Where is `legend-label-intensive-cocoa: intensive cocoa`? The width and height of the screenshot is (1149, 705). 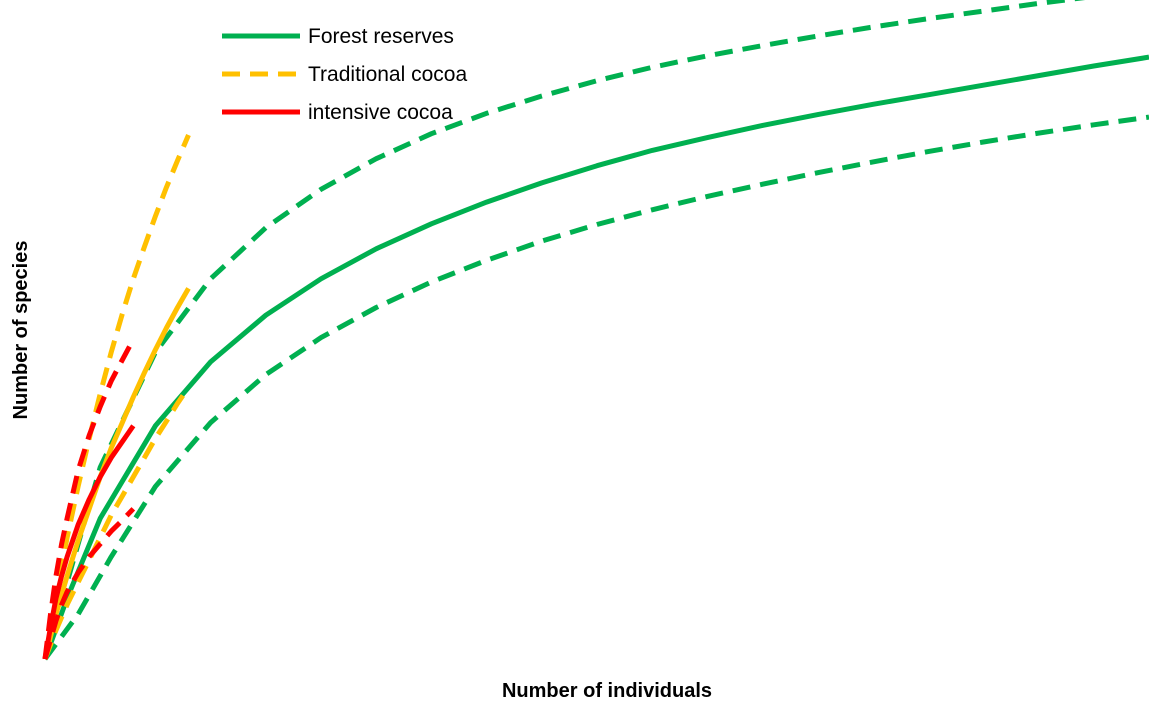
legend-label-intensive-cocoa: intensive cocoa is located at coordinates (380, 112).